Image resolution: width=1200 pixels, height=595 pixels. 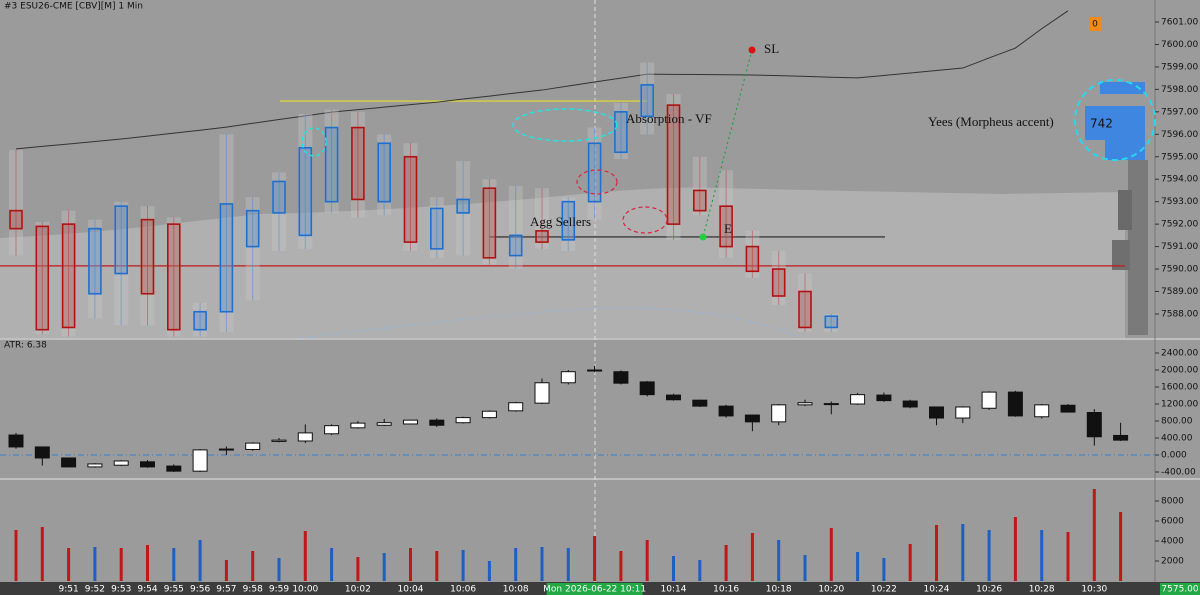 I want to click on trade-line, so click(x=727, y=143).